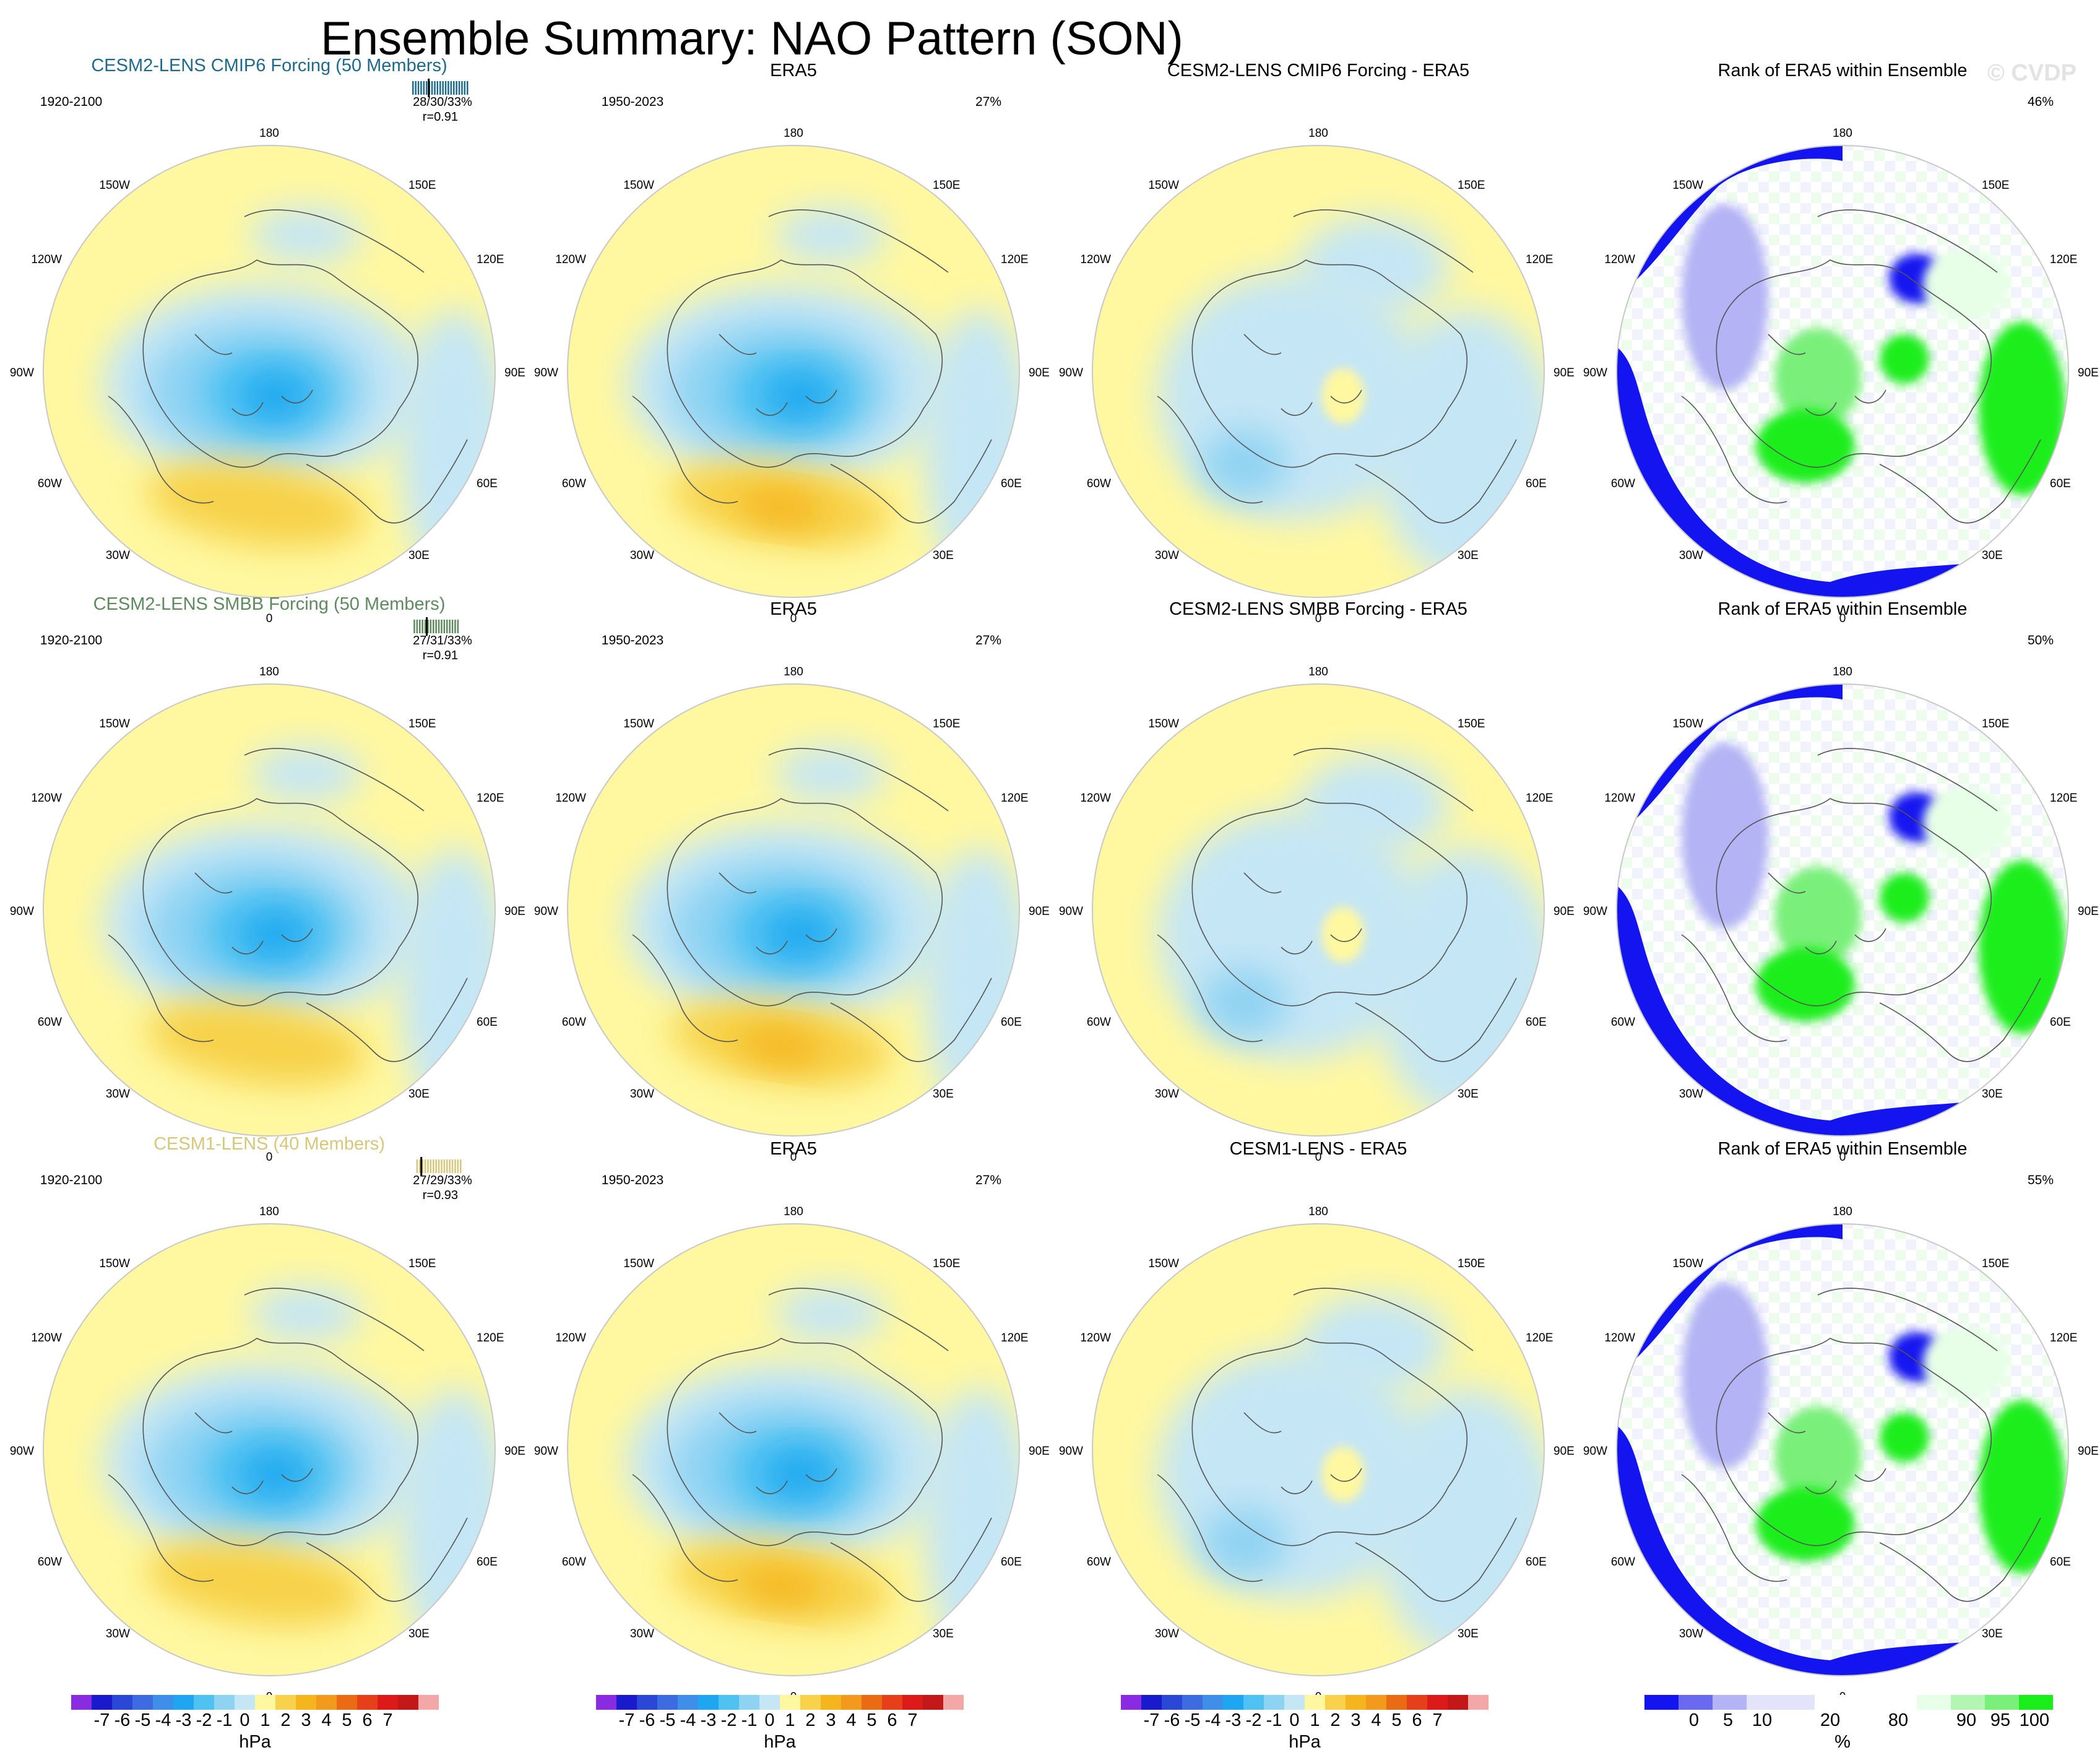  Describe the element at coordinates (2034, 1720) in the screenshot. I see `colorbar-label: 100` at that location.